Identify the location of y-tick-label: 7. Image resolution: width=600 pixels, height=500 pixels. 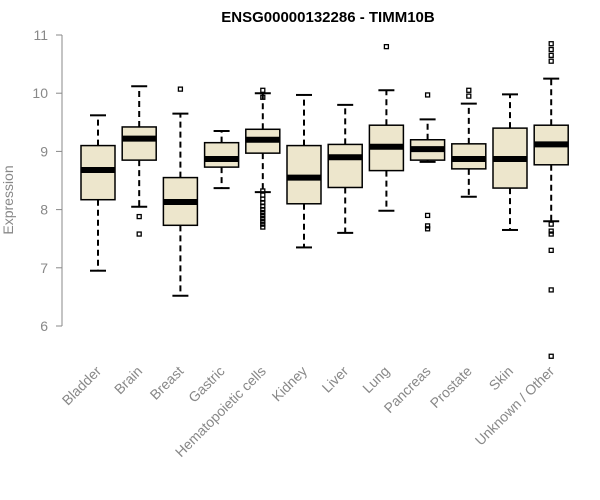
(44, 268).